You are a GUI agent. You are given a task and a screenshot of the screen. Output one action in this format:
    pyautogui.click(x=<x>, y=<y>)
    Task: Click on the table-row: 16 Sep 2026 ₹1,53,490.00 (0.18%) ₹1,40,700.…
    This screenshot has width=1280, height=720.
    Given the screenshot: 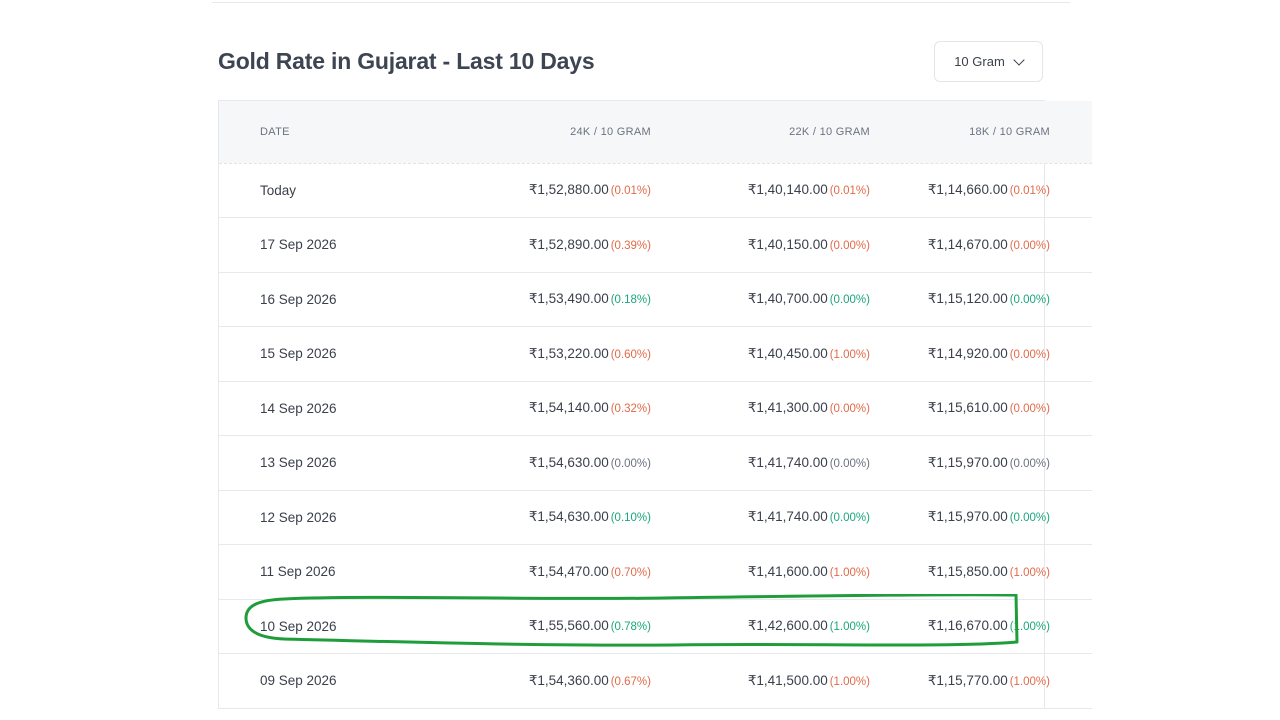 What is the action you would take?
    pyautogui.click(x=655, y=299)
    